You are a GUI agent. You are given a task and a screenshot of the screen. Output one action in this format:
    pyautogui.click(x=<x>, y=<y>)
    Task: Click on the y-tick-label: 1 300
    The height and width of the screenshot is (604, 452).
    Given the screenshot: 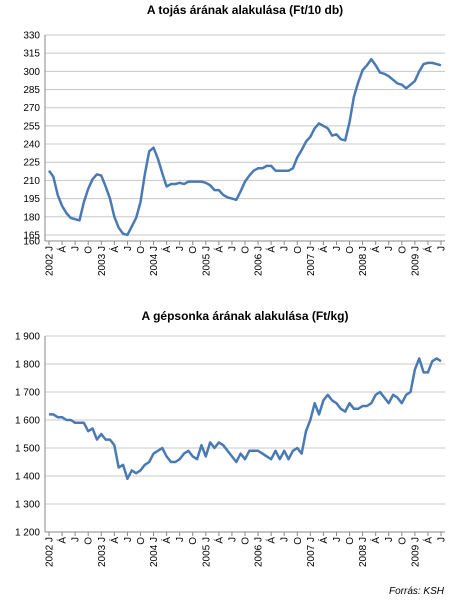 What is the action you would take?
    pyautogui.click(x=27, y=505)
    